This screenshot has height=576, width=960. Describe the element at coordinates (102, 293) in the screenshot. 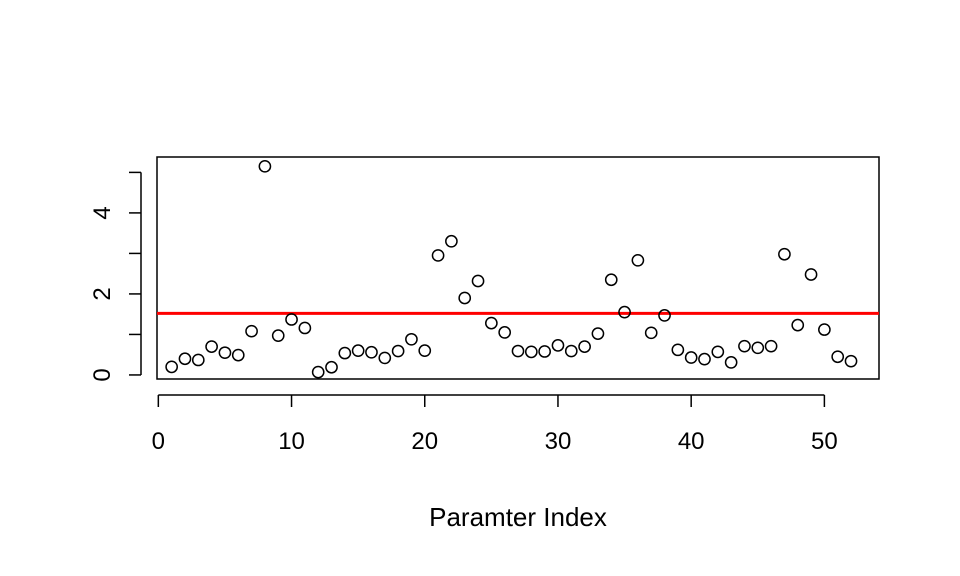

I see `y-tick-label: 2` at that location.